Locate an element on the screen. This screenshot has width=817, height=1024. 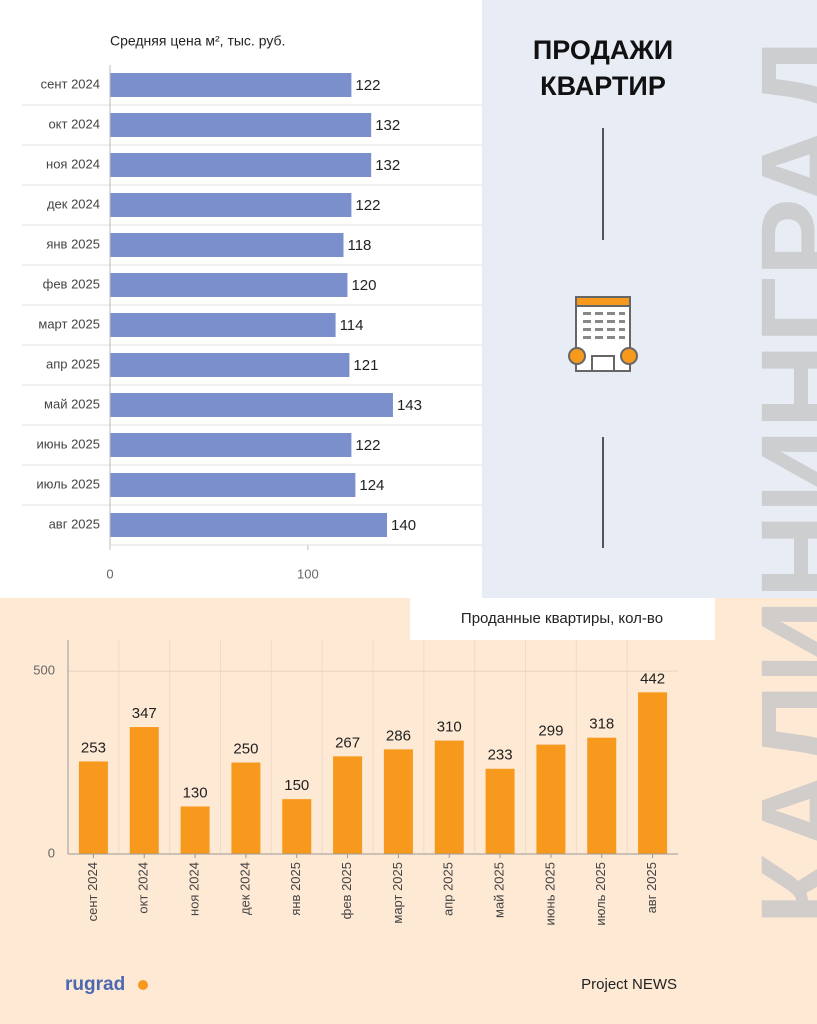
y-tick-label: янв 2025 is located at coordinates (73, 243).